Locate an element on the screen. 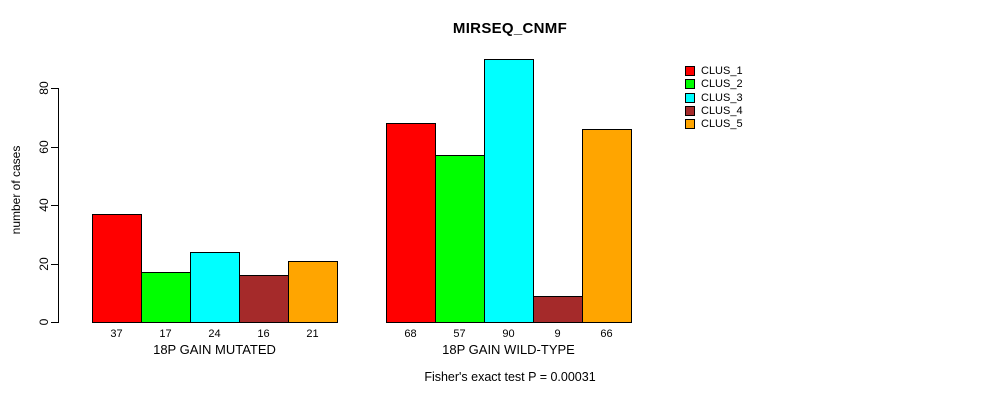 This screenshot has width=990, height=400. bar-value-label: 21 is located at coordinates (312, 334).